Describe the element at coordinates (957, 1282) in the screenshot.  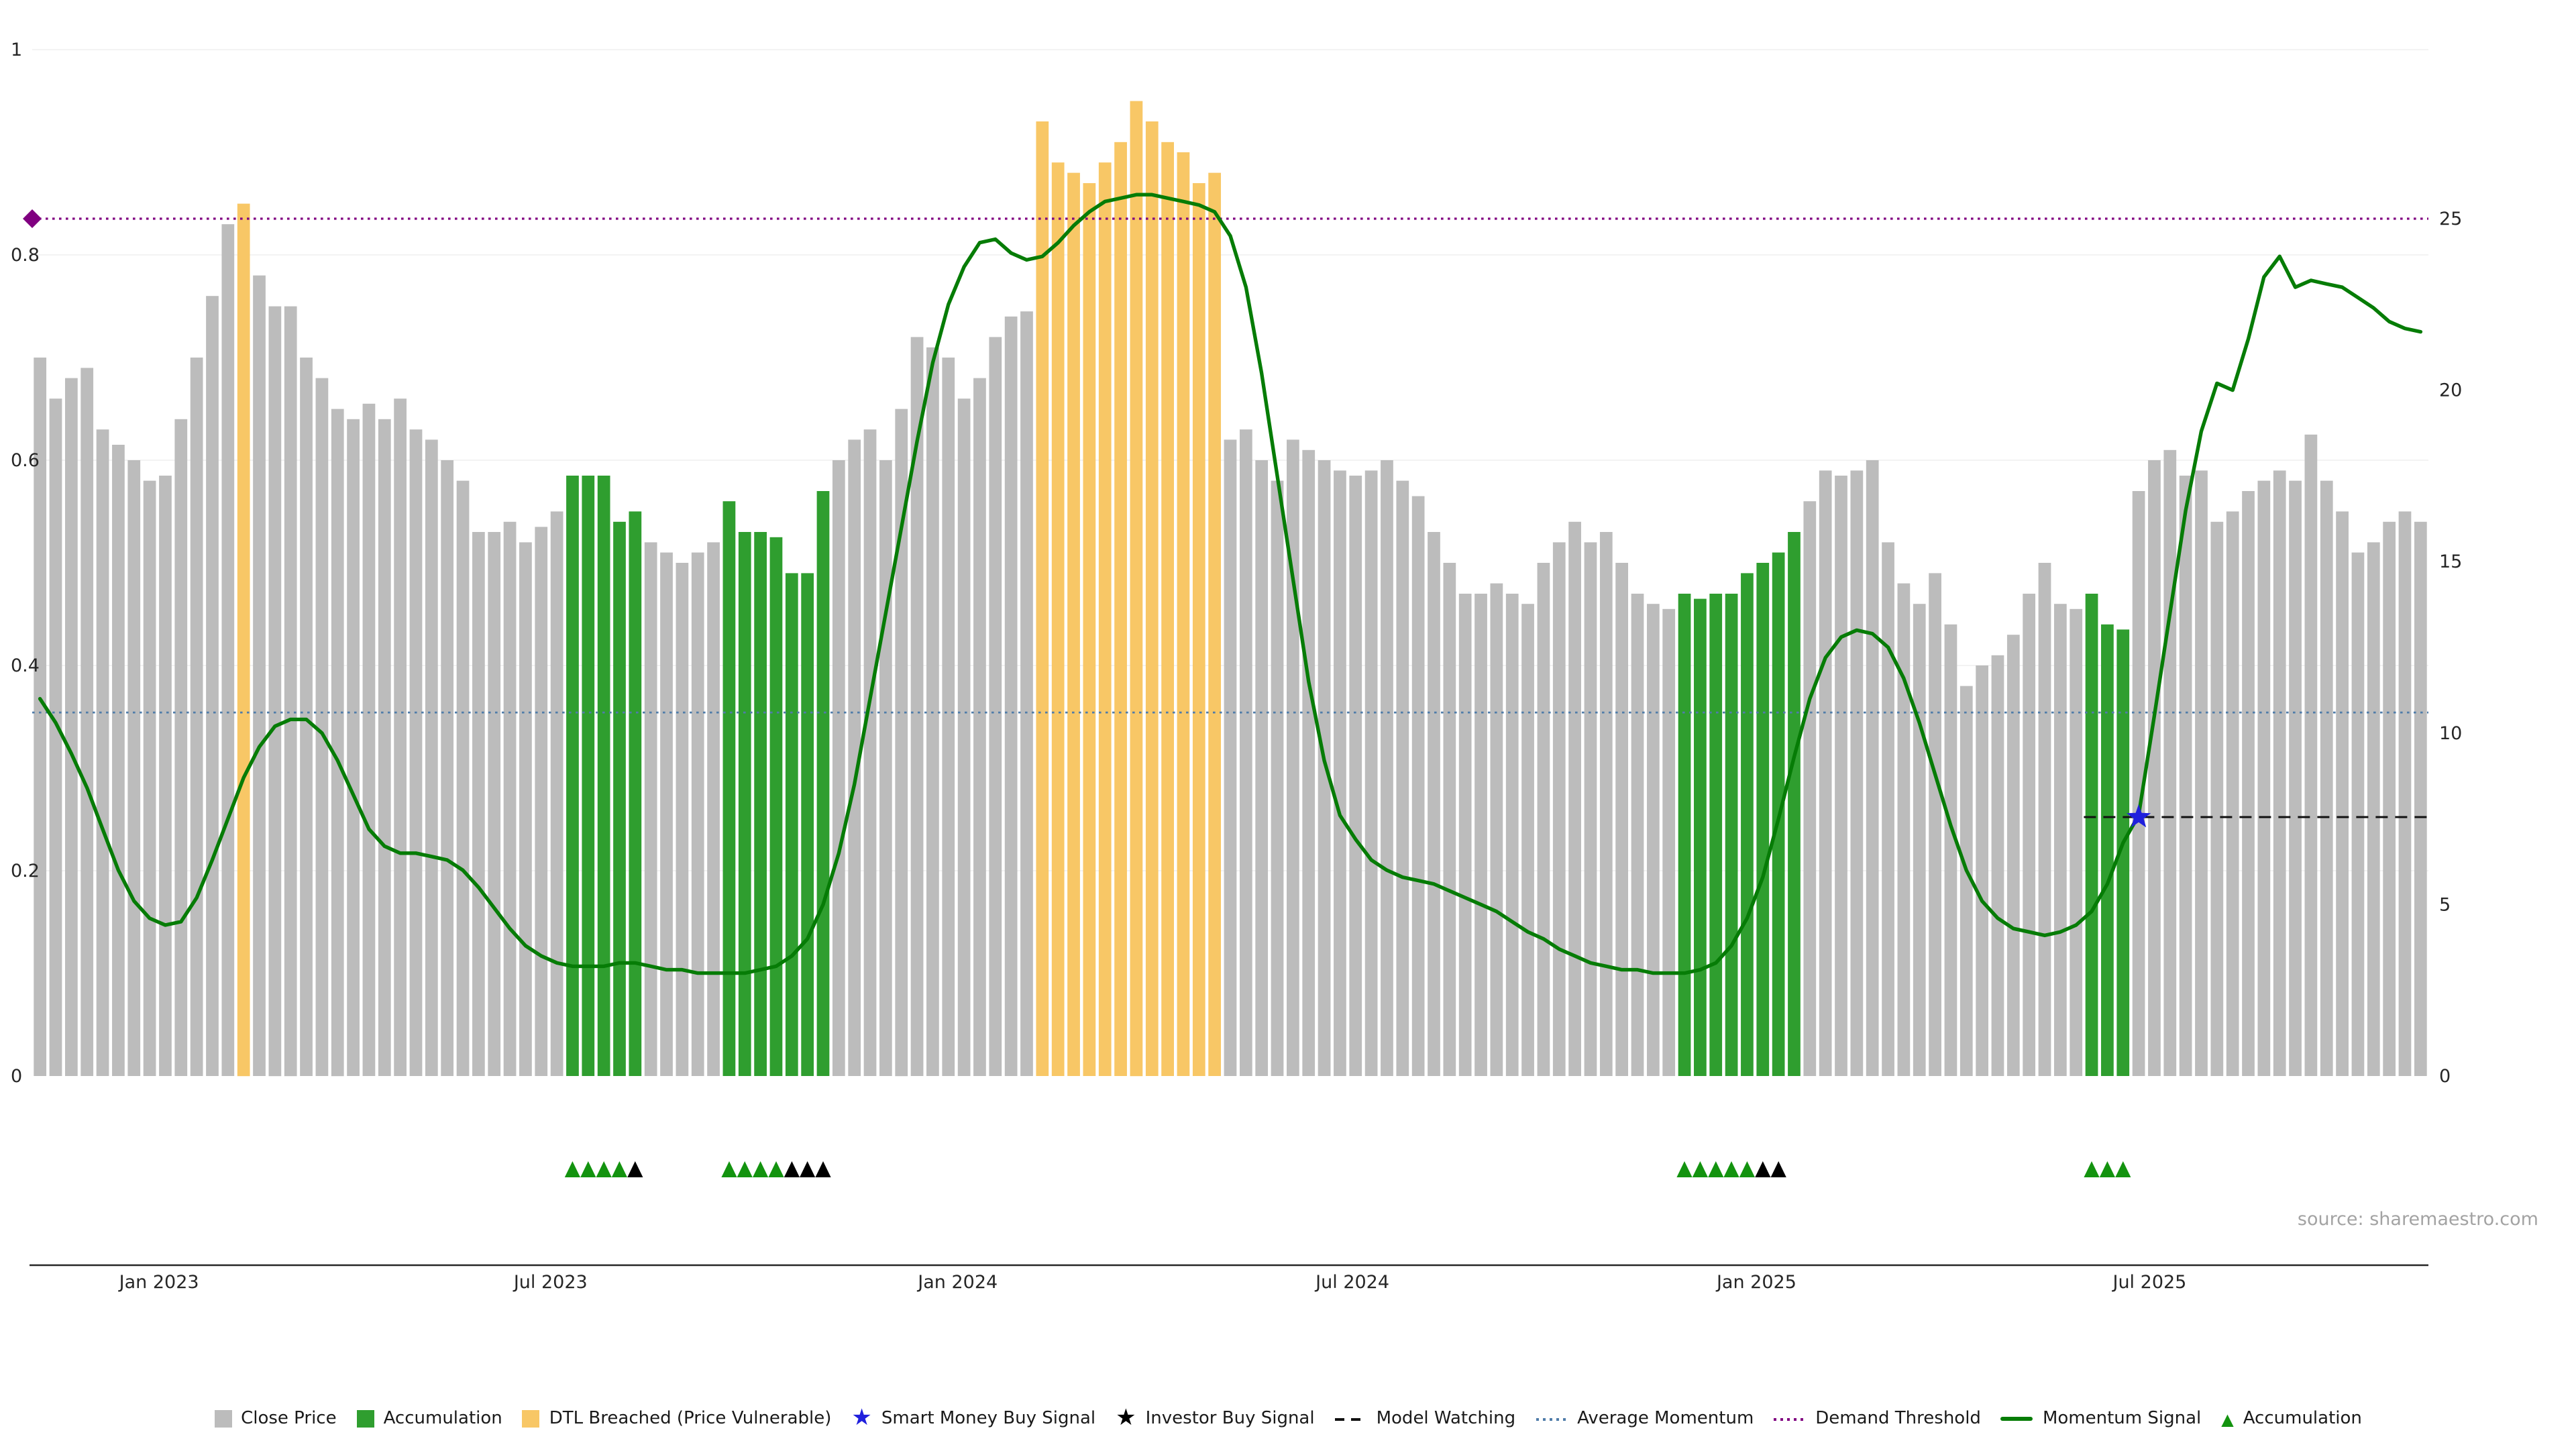
I see `x-axis-tick-label: Jan 2024` at that location.